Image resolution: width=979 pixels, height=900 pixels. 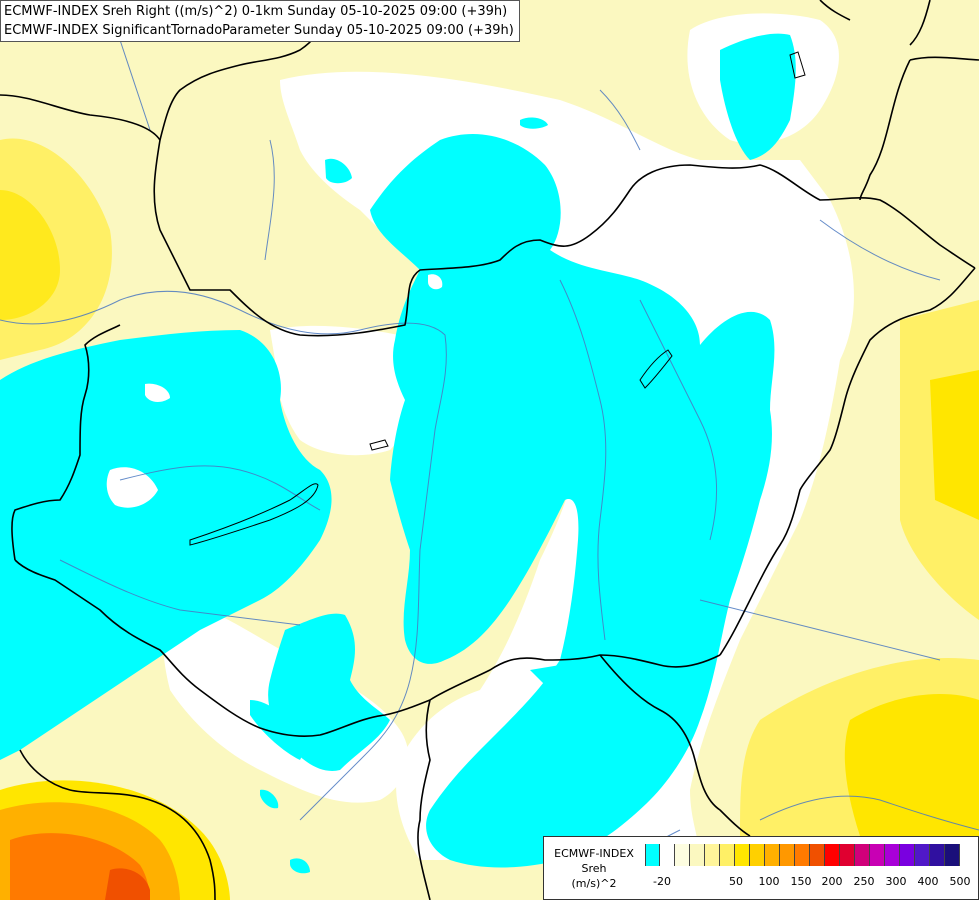 What do you see at coordinates (832, 881) in the screenshot?
I see `legend-tick-label: 200` at bounding box center [832, 881].